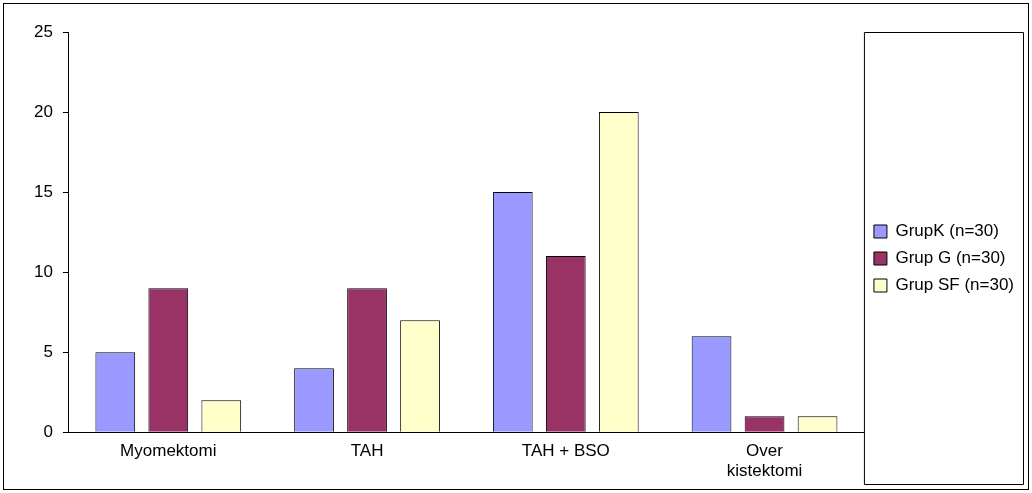  Describe the element at coordinates (764, 461) in the screenshot. I see `x-tick-label: Over kistektomi` at that location.